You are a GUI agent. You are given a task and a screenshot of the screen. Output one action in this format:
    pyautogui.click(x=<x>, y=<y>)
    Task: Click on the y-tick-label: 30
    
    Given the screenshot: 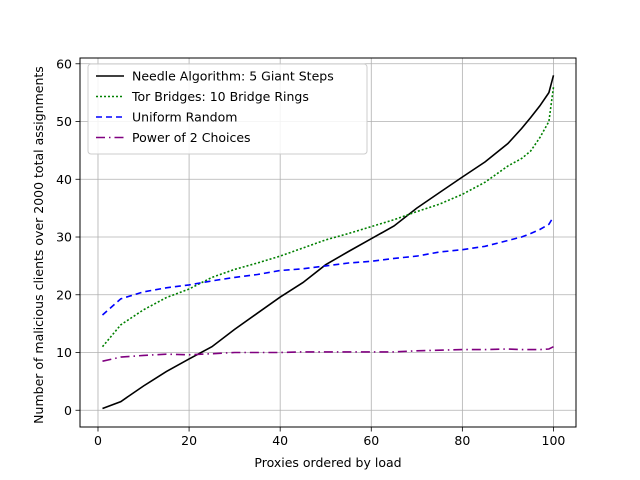 What is the action you would take?
    pyautogui.click(x=64, y=237)
    